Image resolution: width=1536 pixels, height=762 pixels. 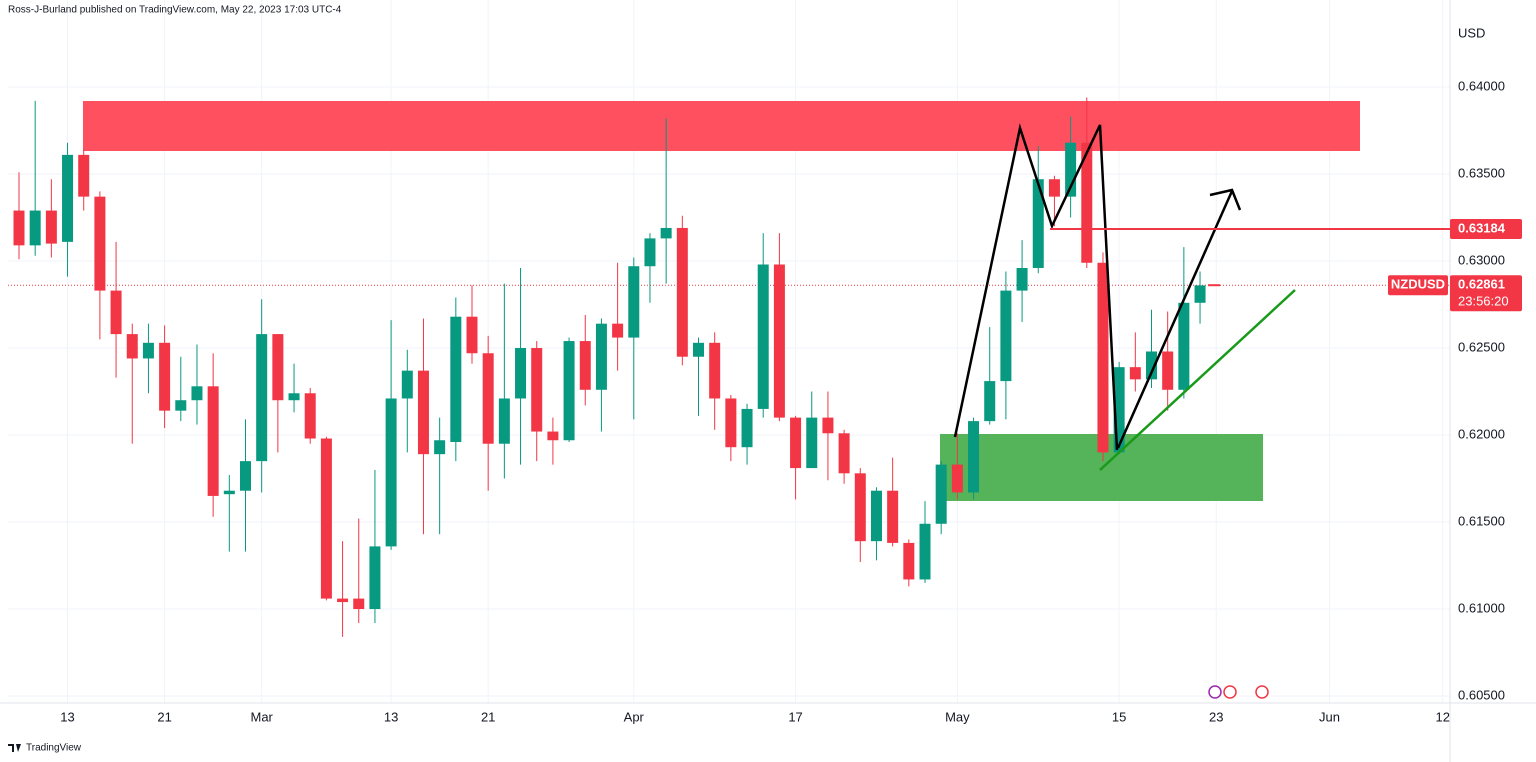 What do you see at coordinates (634, 716) in the screenshot?
I see `x-tick-label: Apr` at bounding box center [634, 716].